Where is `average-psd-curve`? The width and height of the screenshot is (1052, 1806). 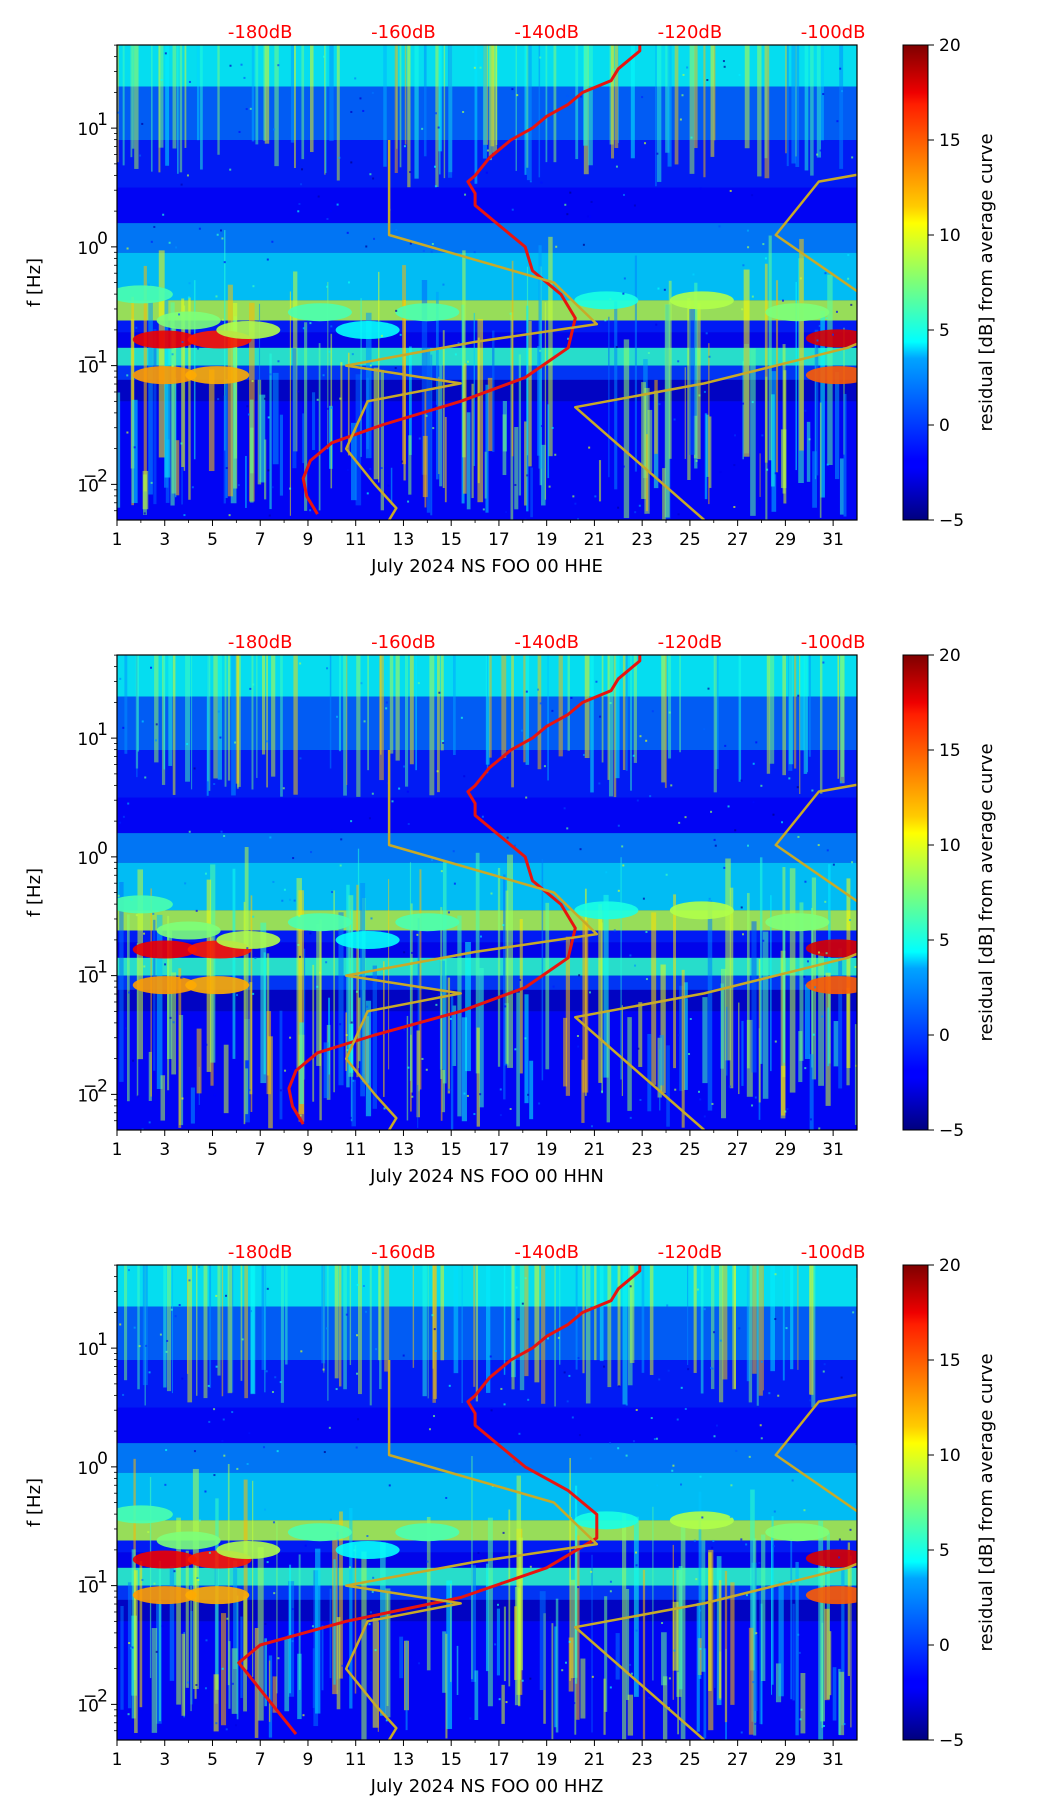 average-psd-curve is located at coordinates (464, 890).